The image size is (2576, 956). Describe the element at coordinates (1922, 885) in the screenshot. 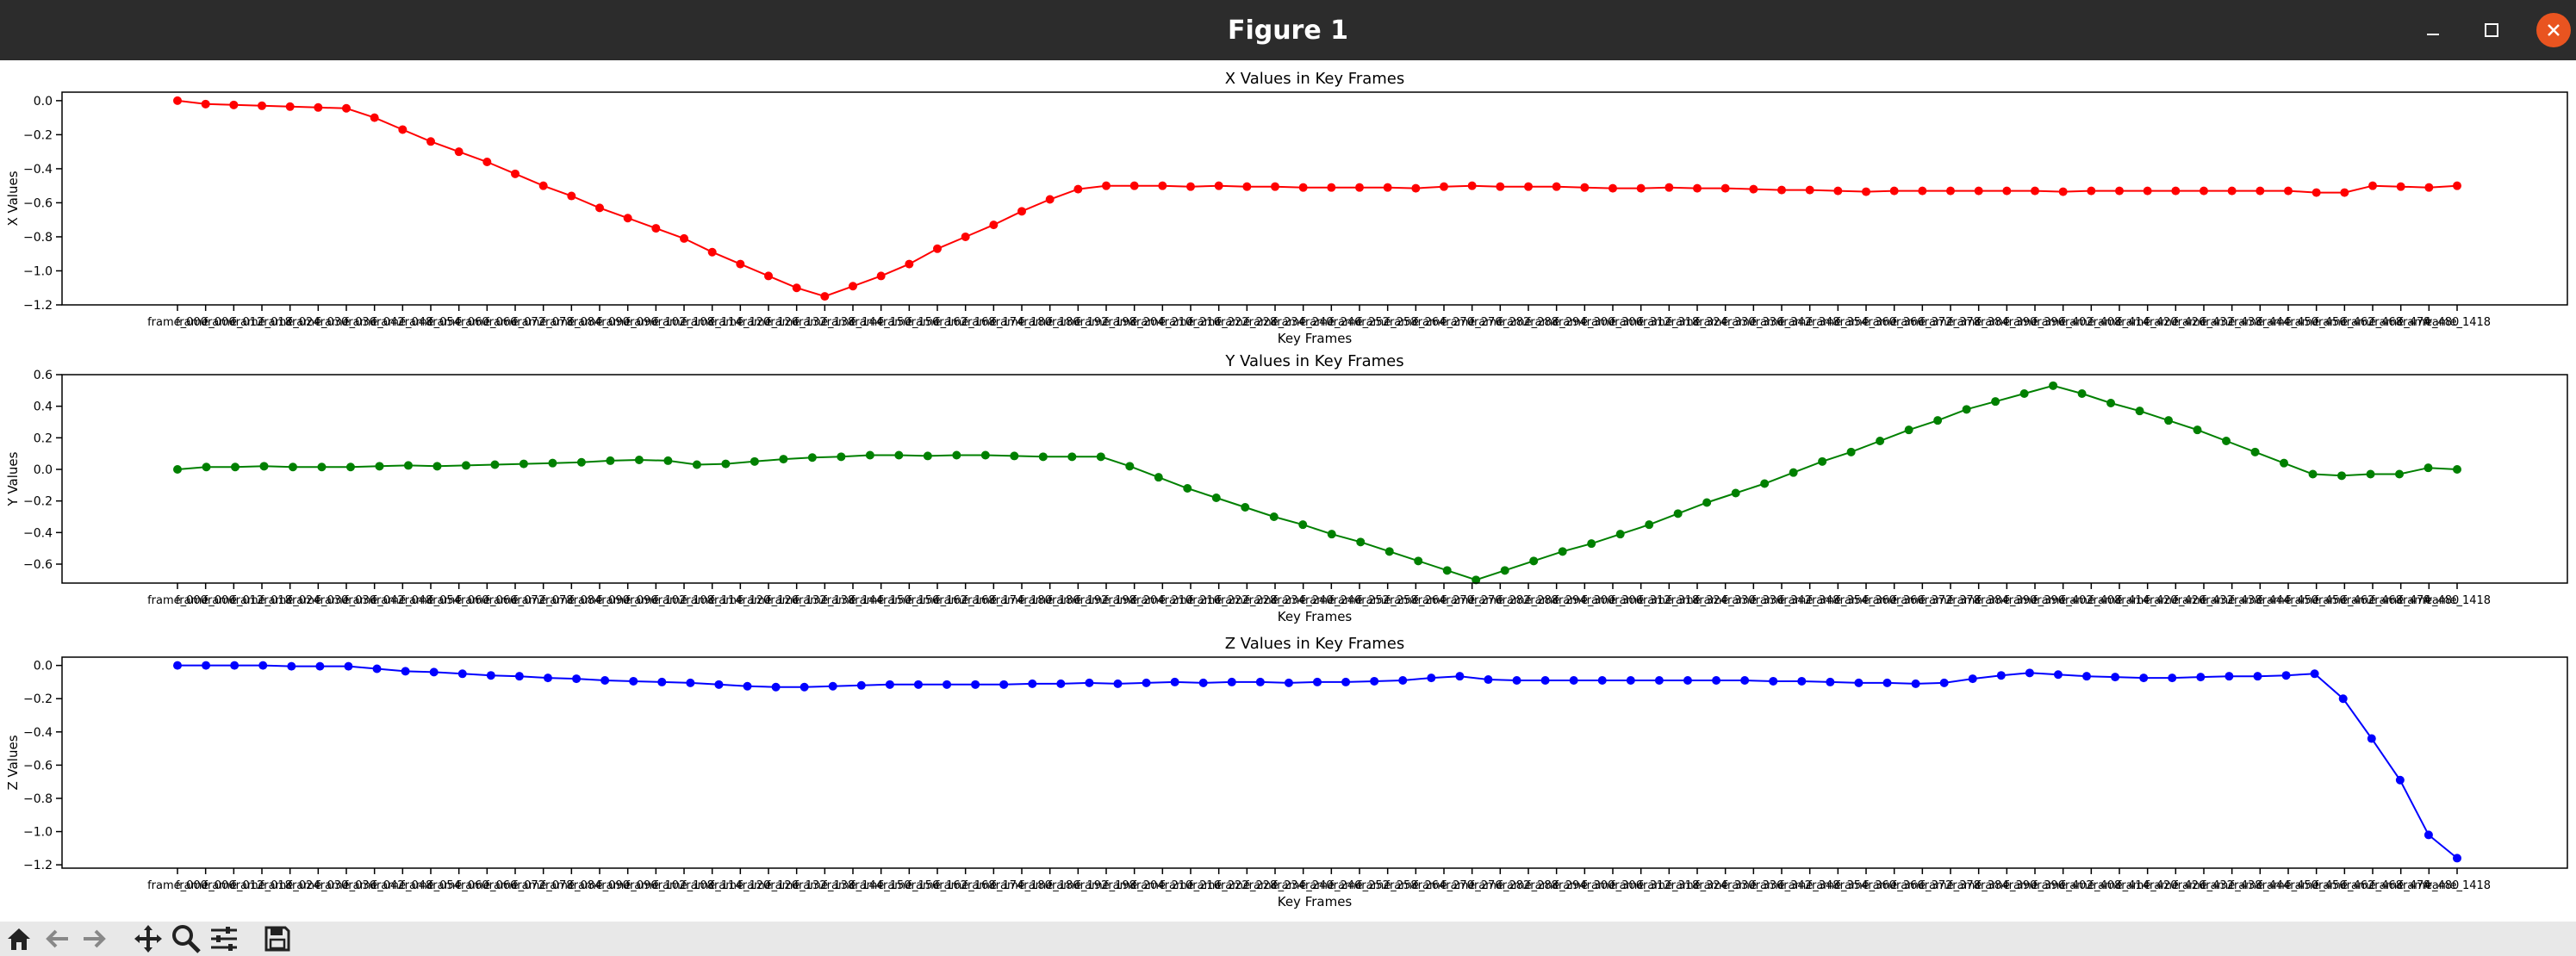

I see `x-tick-label: frame_372` at that location.